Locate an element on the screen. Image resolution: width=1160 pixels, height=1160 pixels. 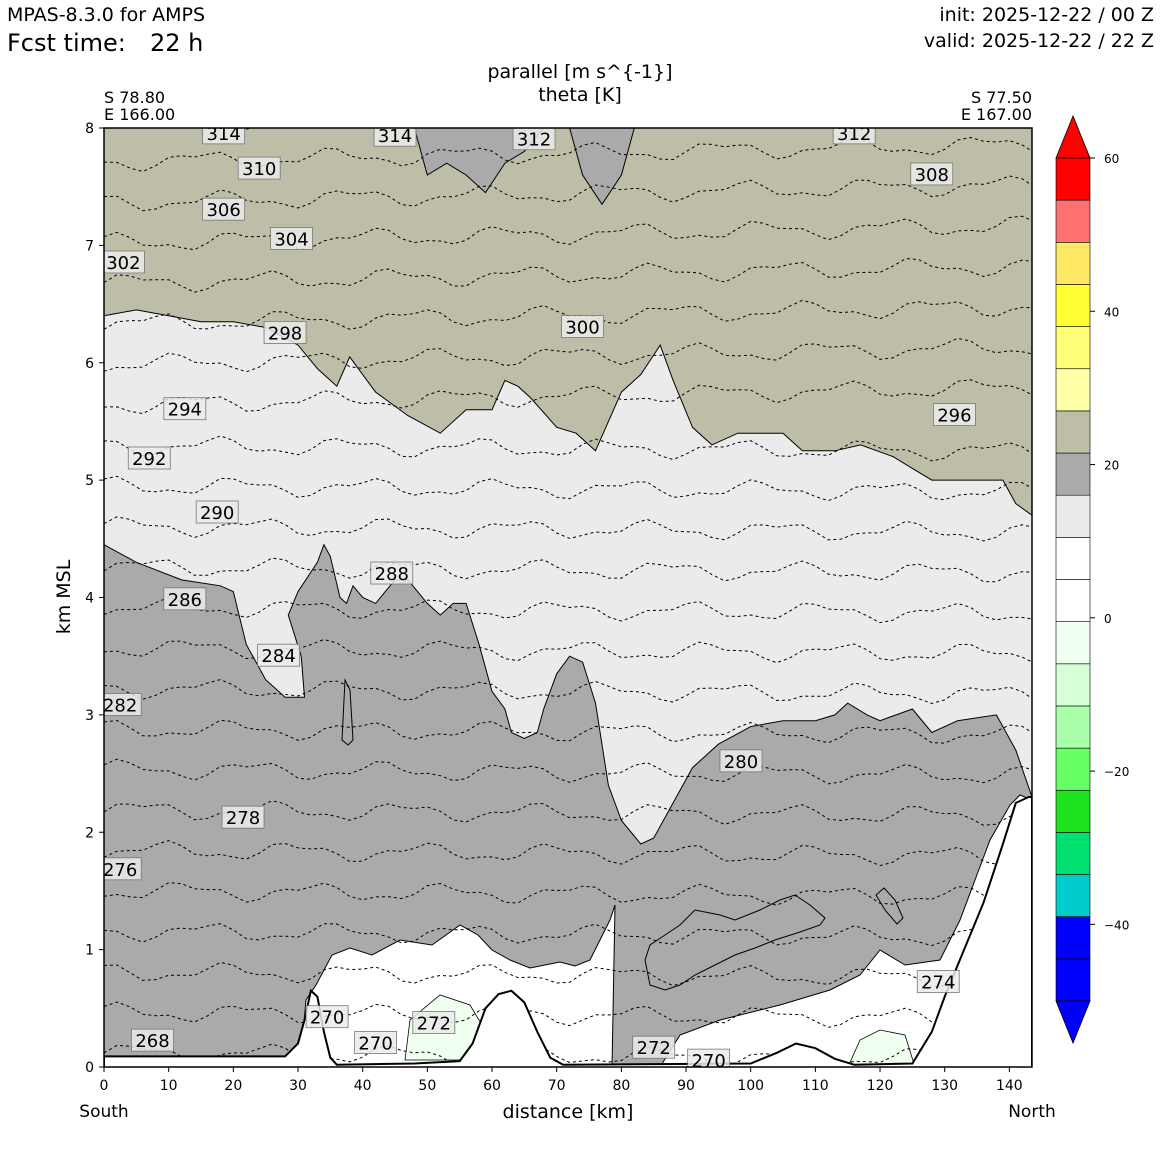
x-tick-label: 70 is located at coordinates (557, 1086).